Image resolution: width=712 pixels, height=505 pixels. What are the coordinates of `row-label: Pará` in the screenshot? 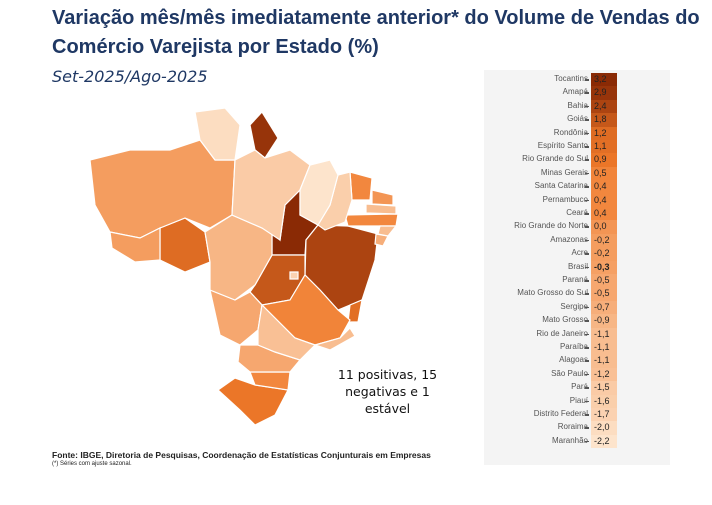 It's located at (579, 387).